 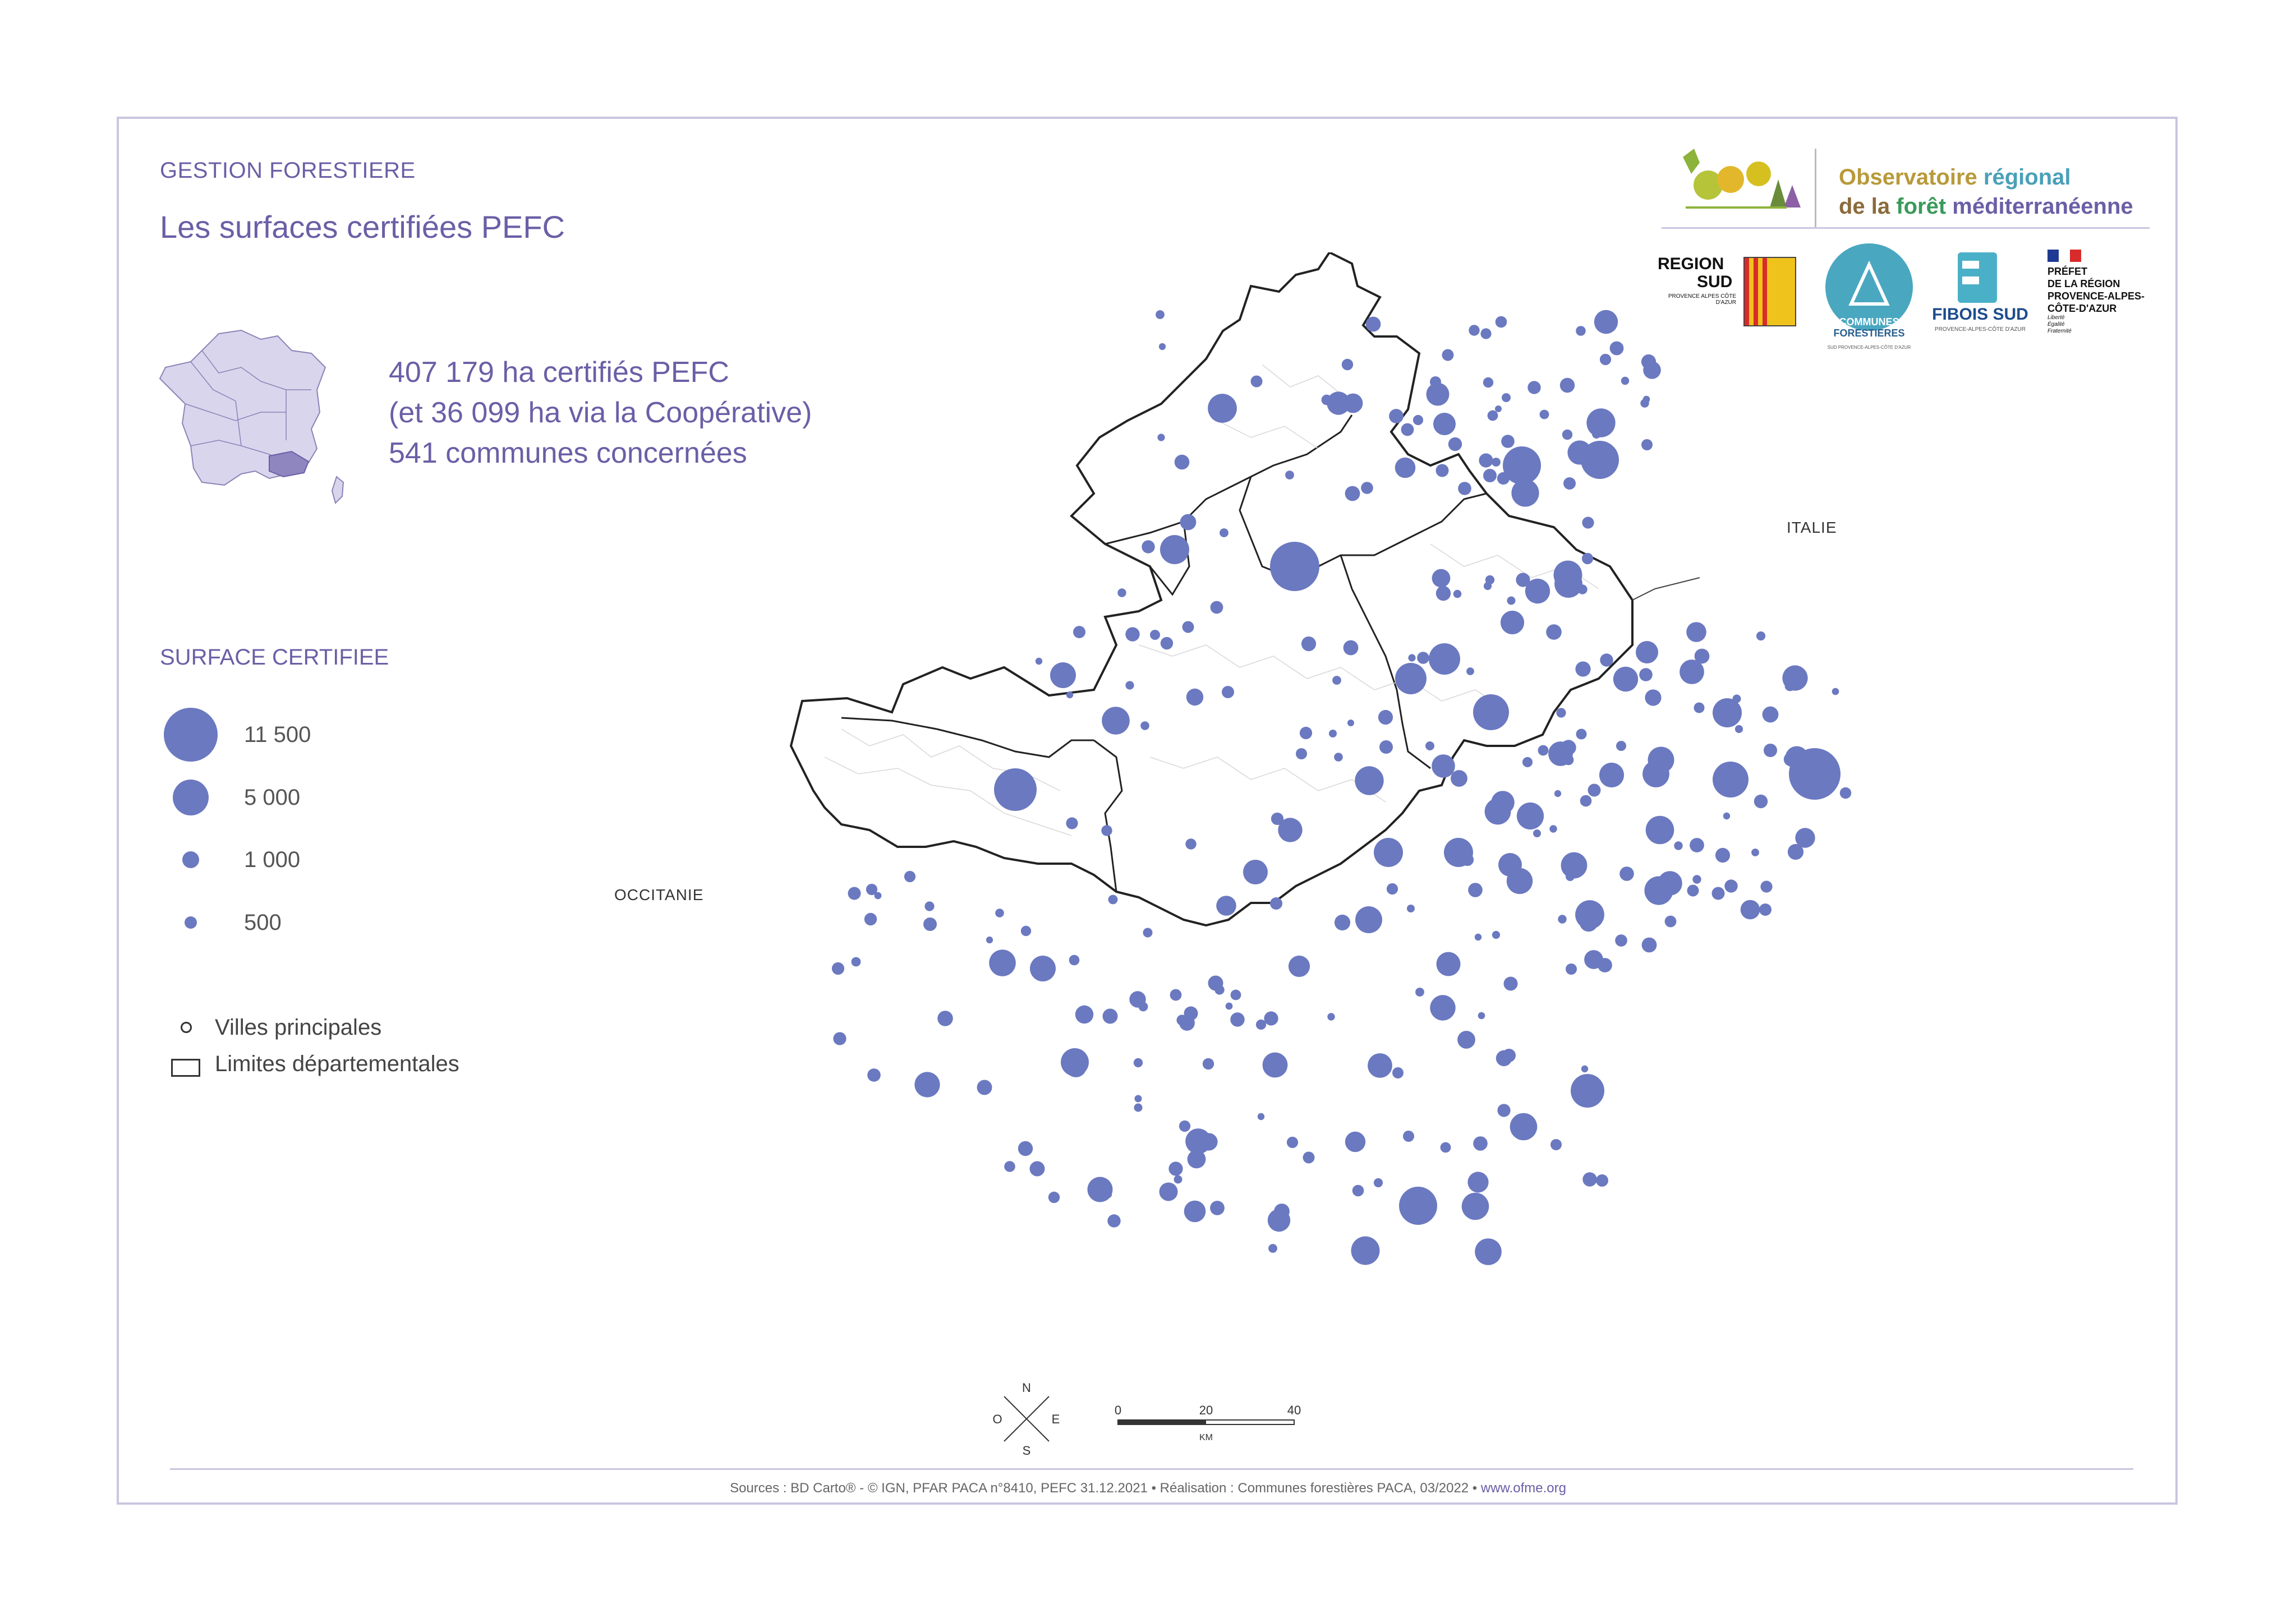 I want to click on legend-row-500: 500, so click(x=221, y=922).